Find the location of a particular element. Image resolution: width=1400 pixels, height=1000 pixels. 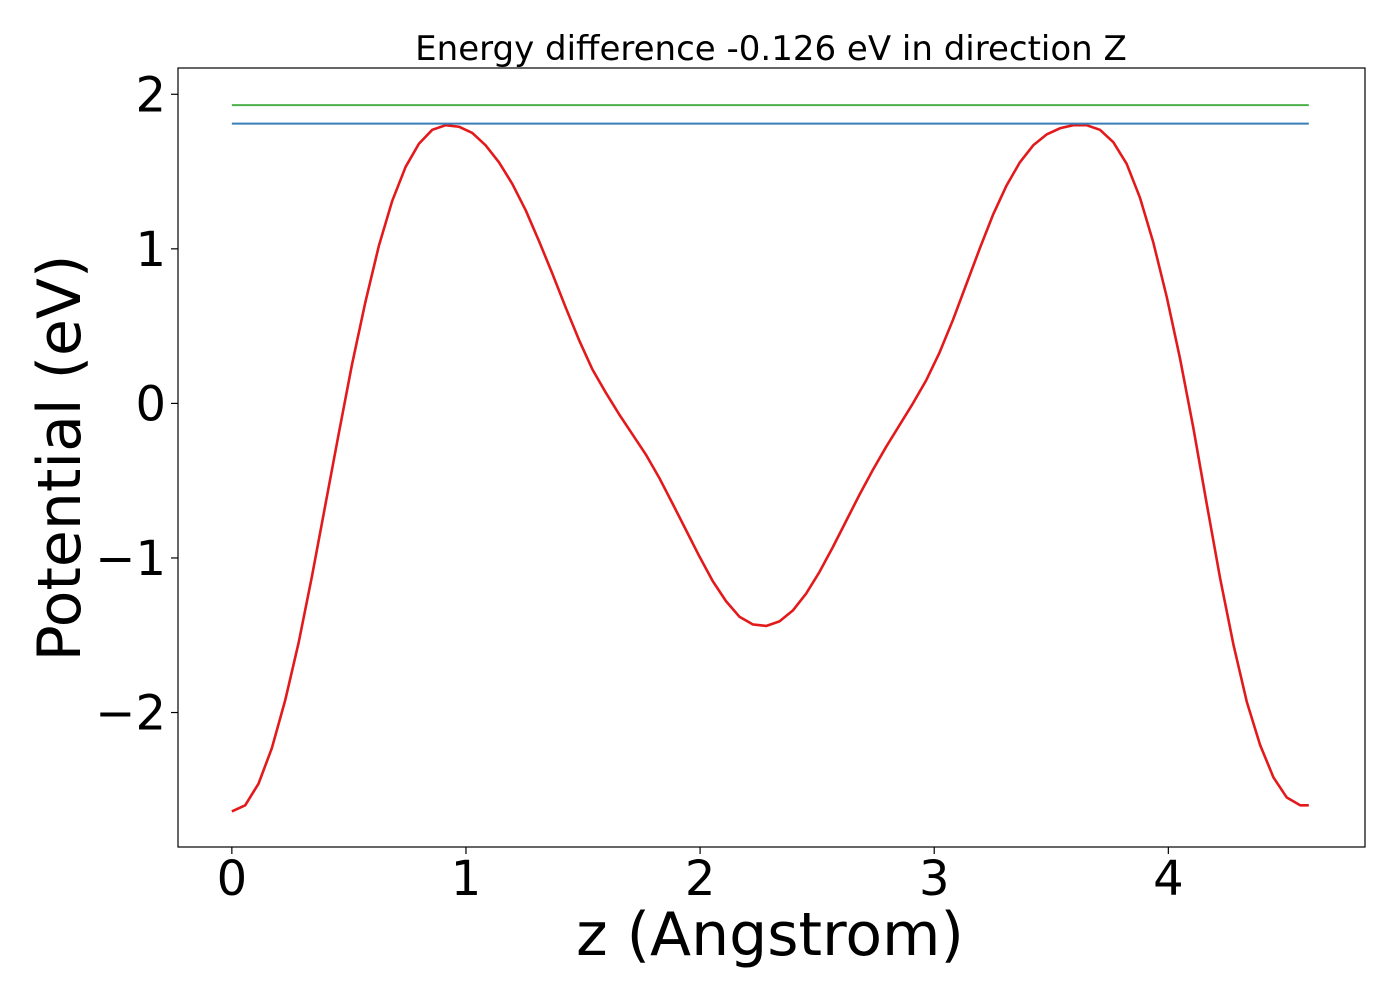

y-axis-ticks: −2 −1 0 1 2 is located at coordinates (136, 404).